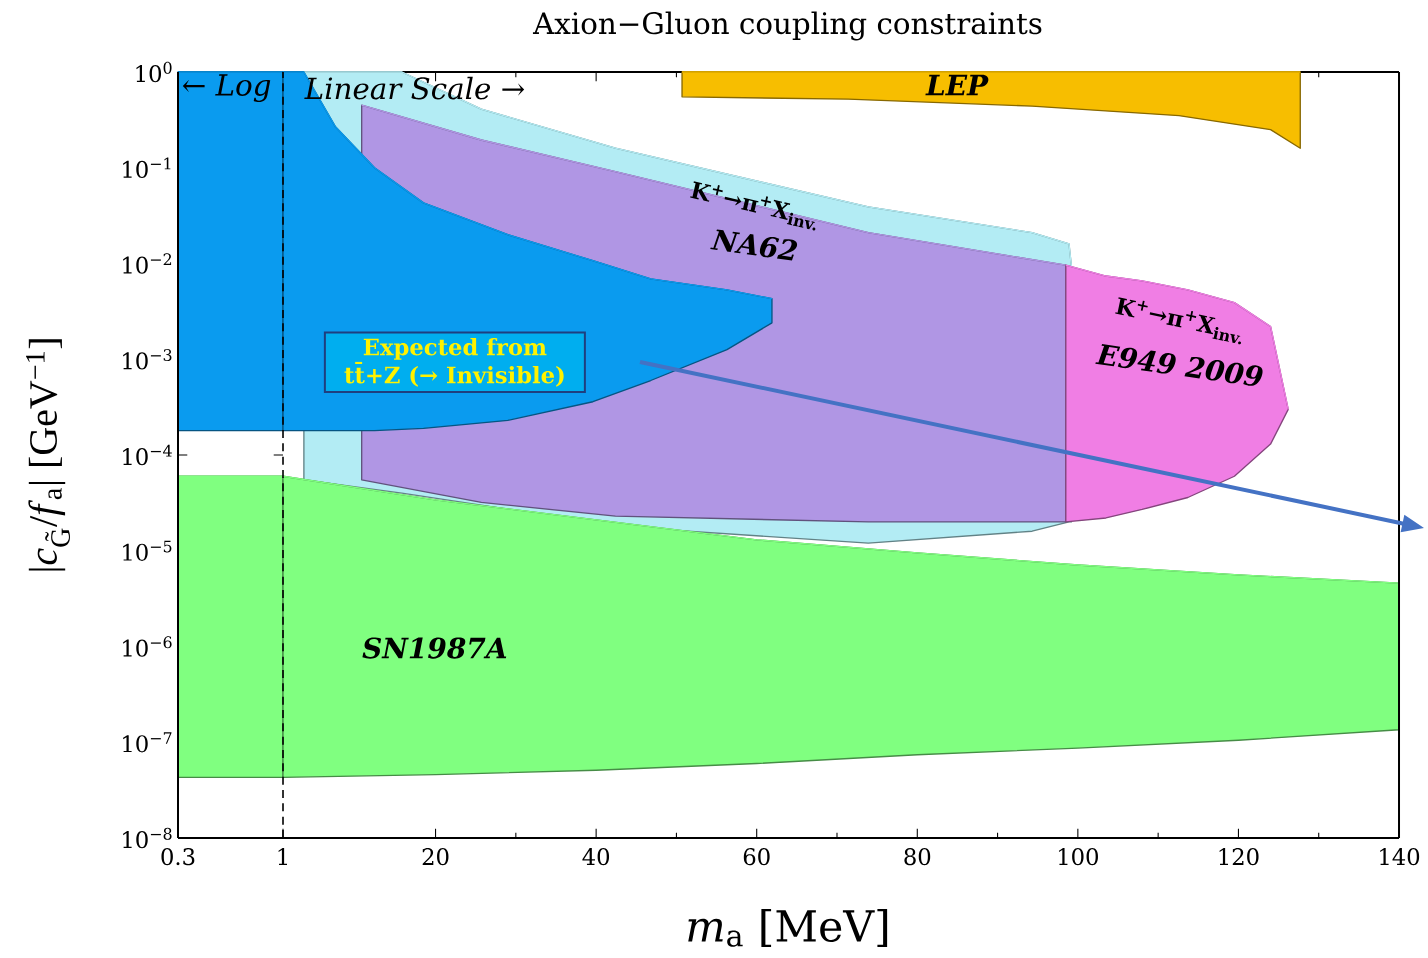 This screenshot has height=958, width=1428. Describe the element at coordinates (147, 359) in the screenshot. I see `y-tick-label: 10$^{−3}$` at that location.